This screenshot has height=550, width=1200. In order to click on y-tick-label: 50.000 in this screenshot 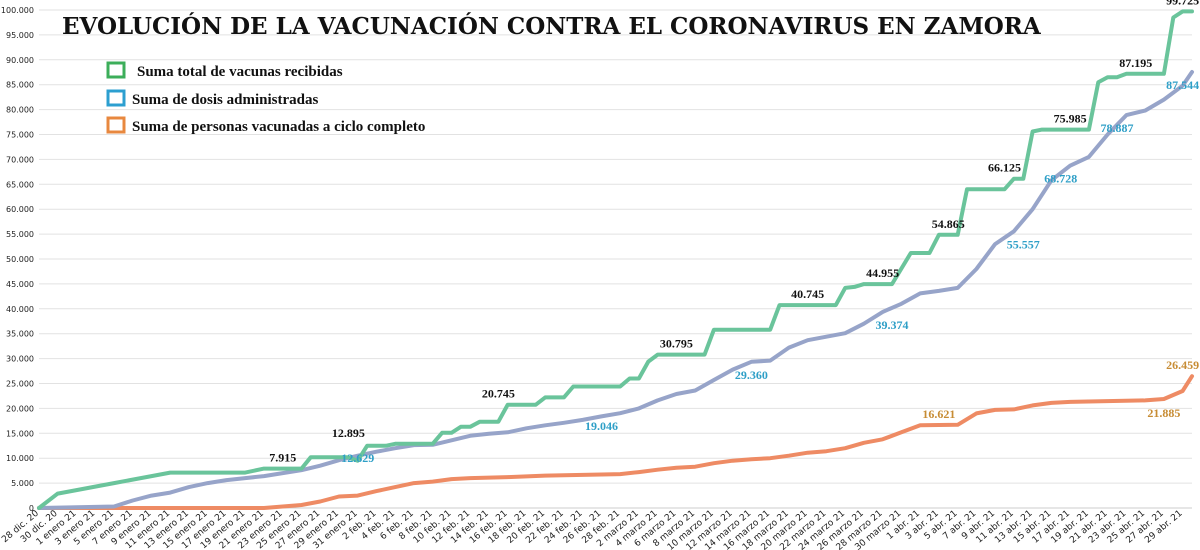, I will do `click(20, 259)`.